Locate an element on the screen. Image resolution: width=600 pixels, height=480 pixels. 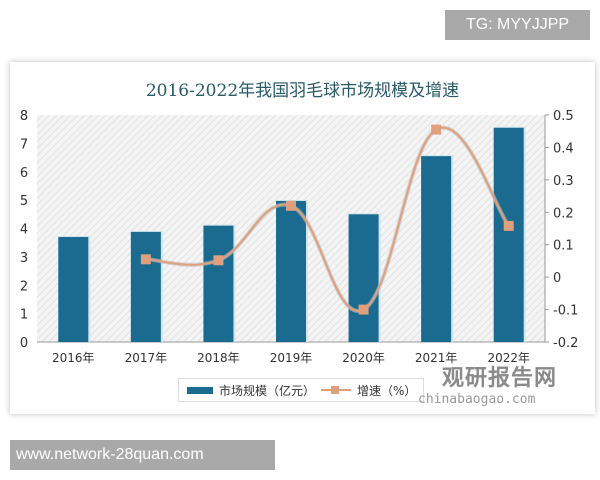
left-tick-label: 7 is located at coordinates (24, 144).